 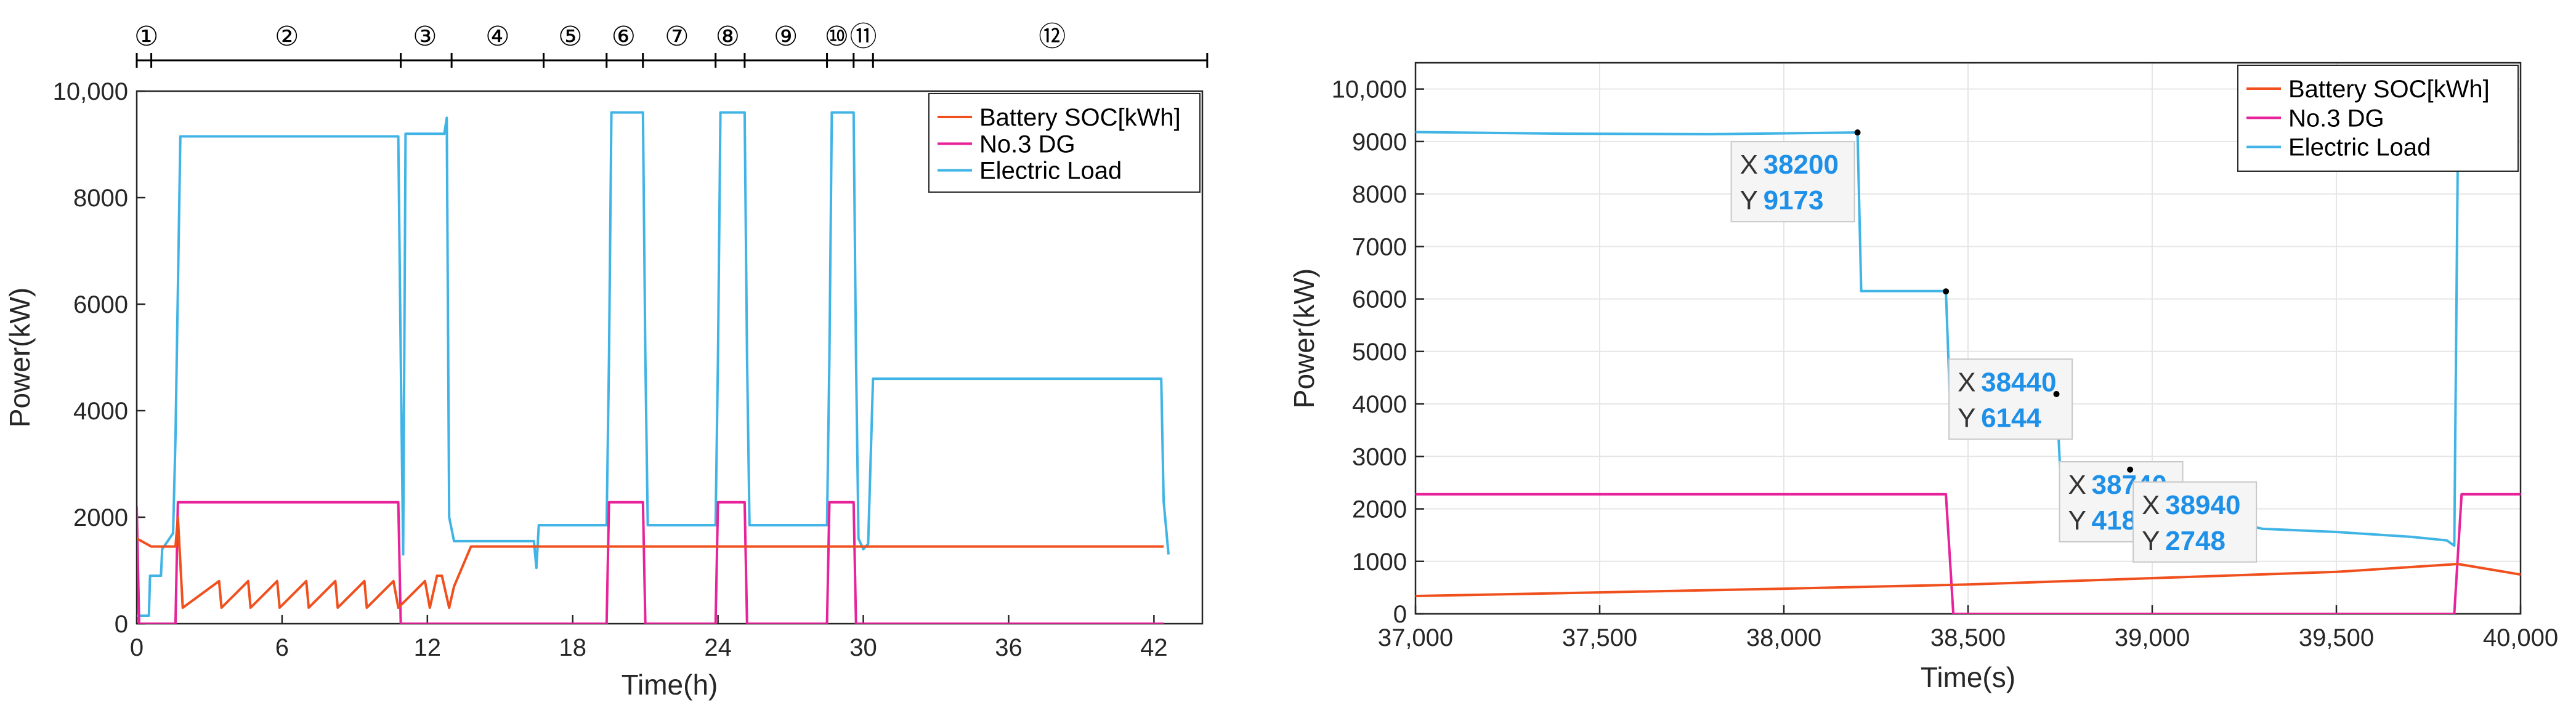 What do you see at coordinates (1154, 647) in the screenshot?
I see `x-tick-label: 42` at bounding box center [1154, 647].